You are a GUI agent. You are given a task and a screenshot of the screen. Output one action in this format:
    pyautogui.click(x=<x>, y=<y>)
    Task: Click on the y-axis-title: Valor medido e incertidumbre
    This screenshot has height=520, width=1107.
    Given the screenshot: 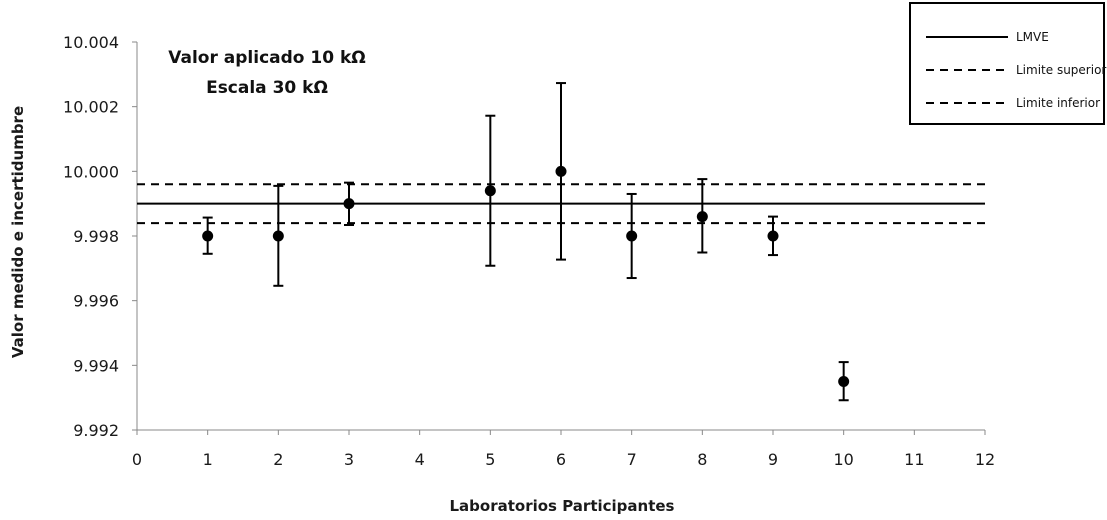 What is the action you would take?
    pyautogui.click(x=18, y=232)
    